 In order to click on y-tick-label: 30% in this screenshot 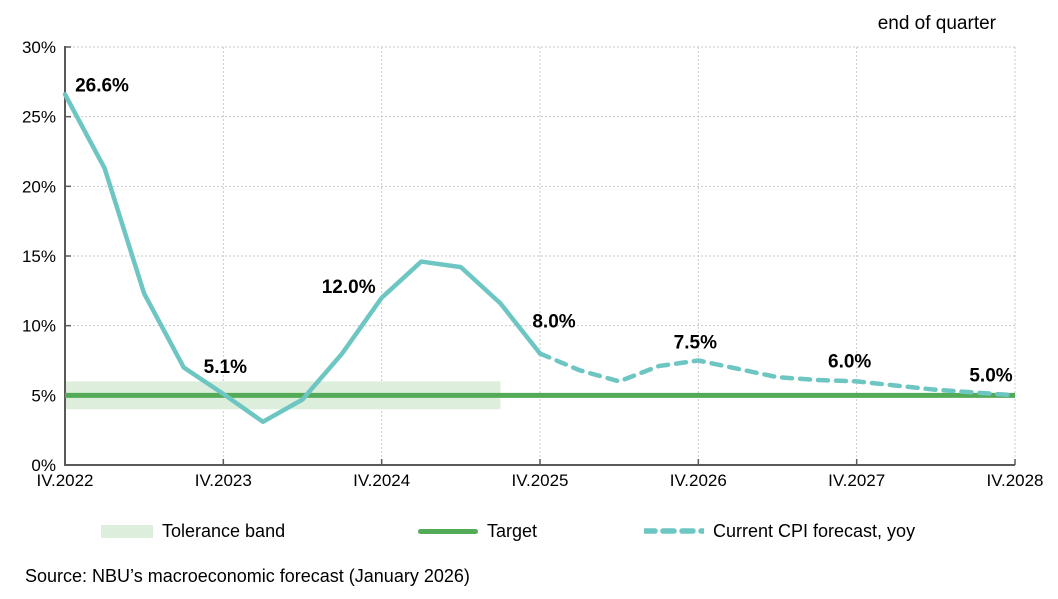, I will do `click(39, 47)`.